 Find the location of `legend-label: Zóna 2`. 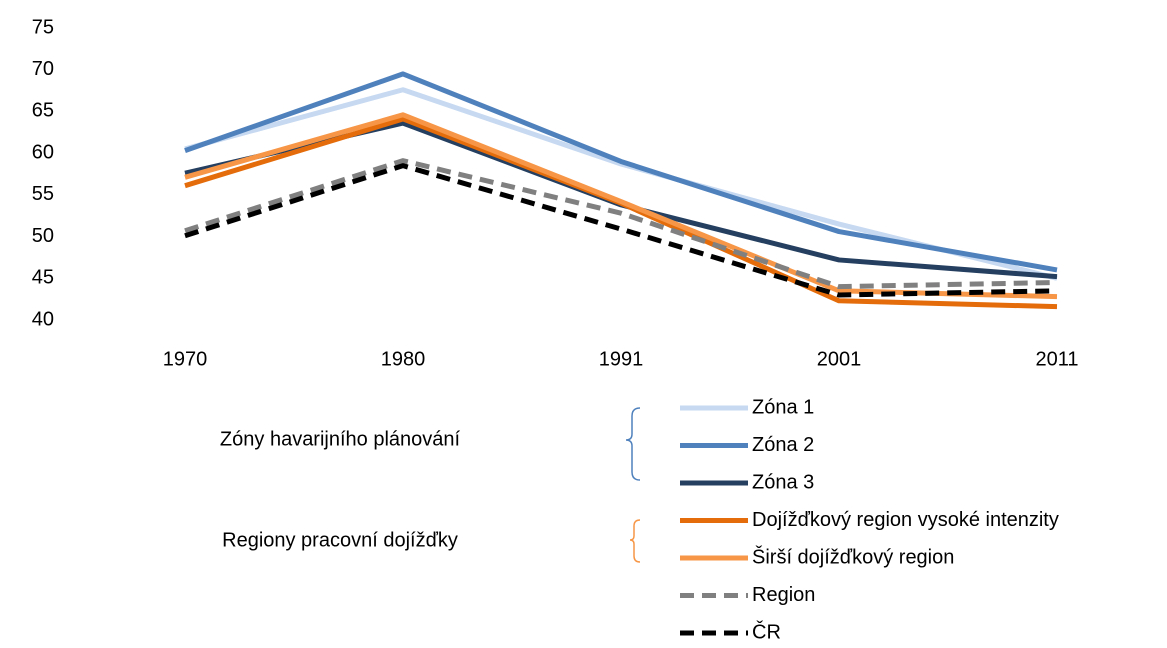

legend-label: Zóna 2 is located at coordinates (783, 445).